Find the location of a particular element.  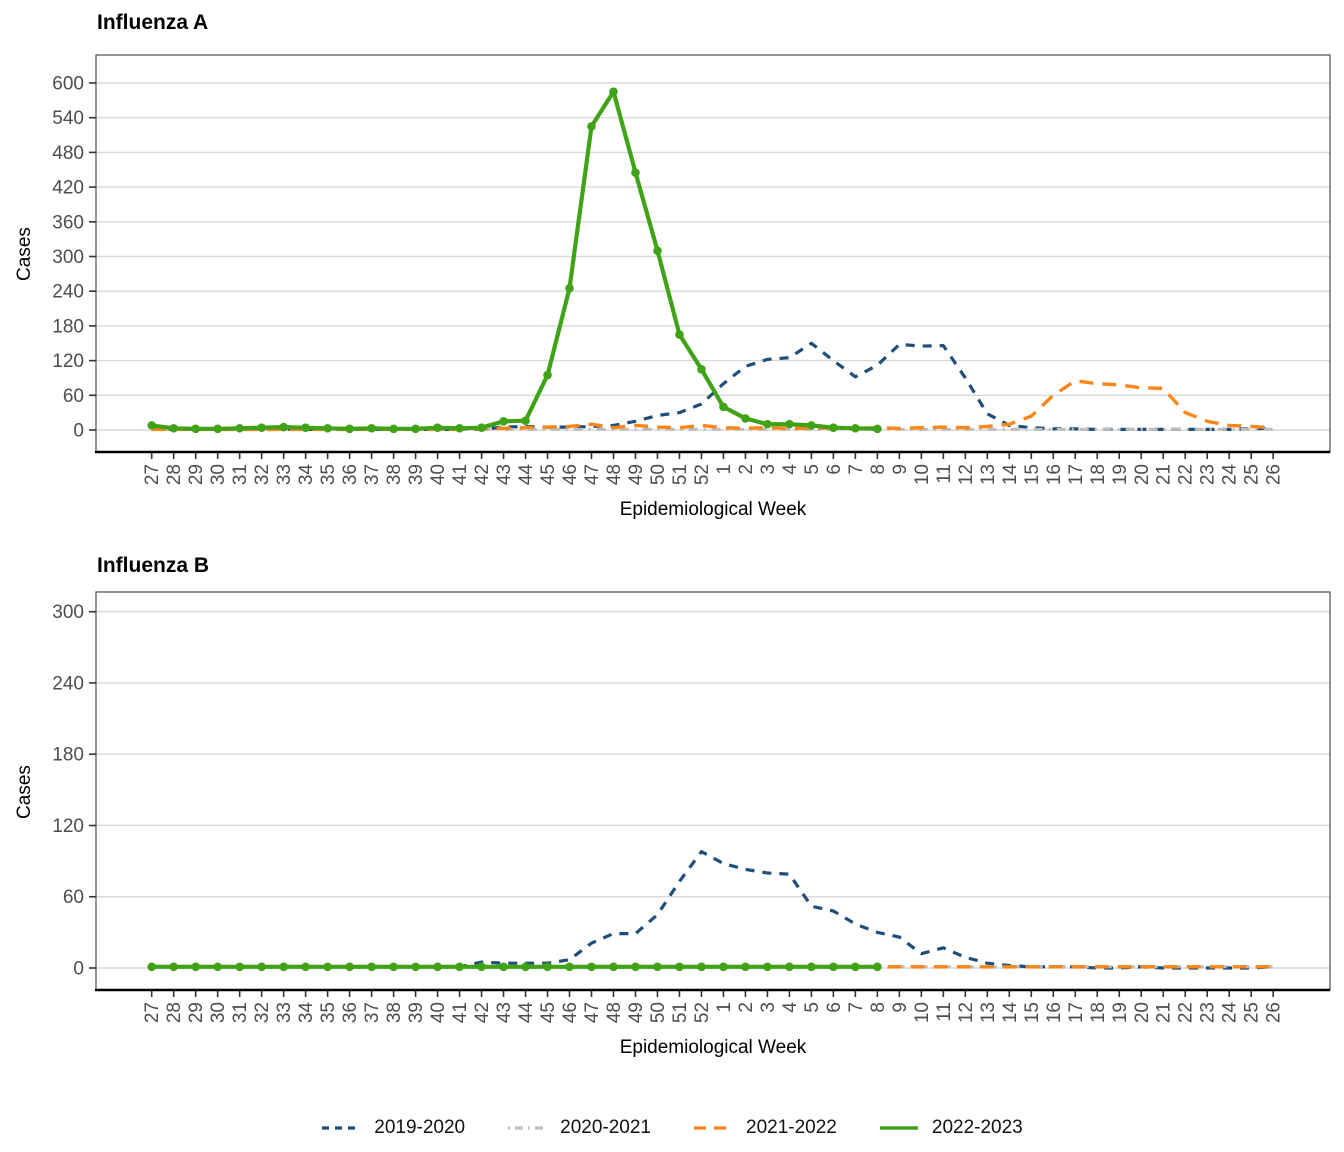

x-tick-label: 8 is located at coordinates (878, 1007).